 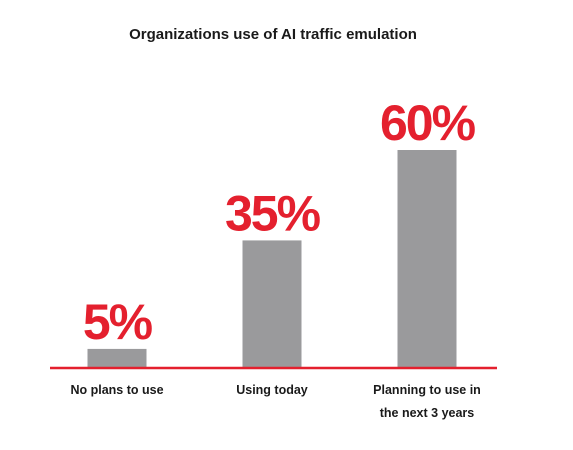 What do you see at coordinates (427, 413) in the screenshot?
I see `category-label-3-line-2: the next 3 years` at bounding box center [427, 413].